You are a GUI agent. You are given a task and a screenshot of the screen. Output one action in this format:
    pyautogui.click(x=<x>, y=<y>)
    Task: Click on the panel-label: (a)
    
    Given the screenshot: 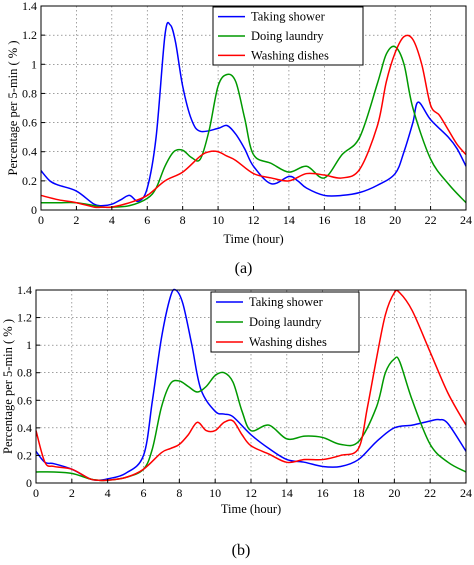 What is the action you would take?
    pyautogui.click(x=244, y=268)
    